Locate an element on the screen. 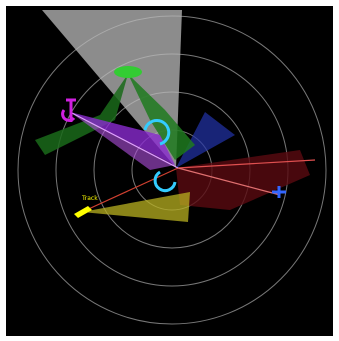 The height and width of the screenshot is (341, 339). yellow-sector is located at coordinates (136, 207).